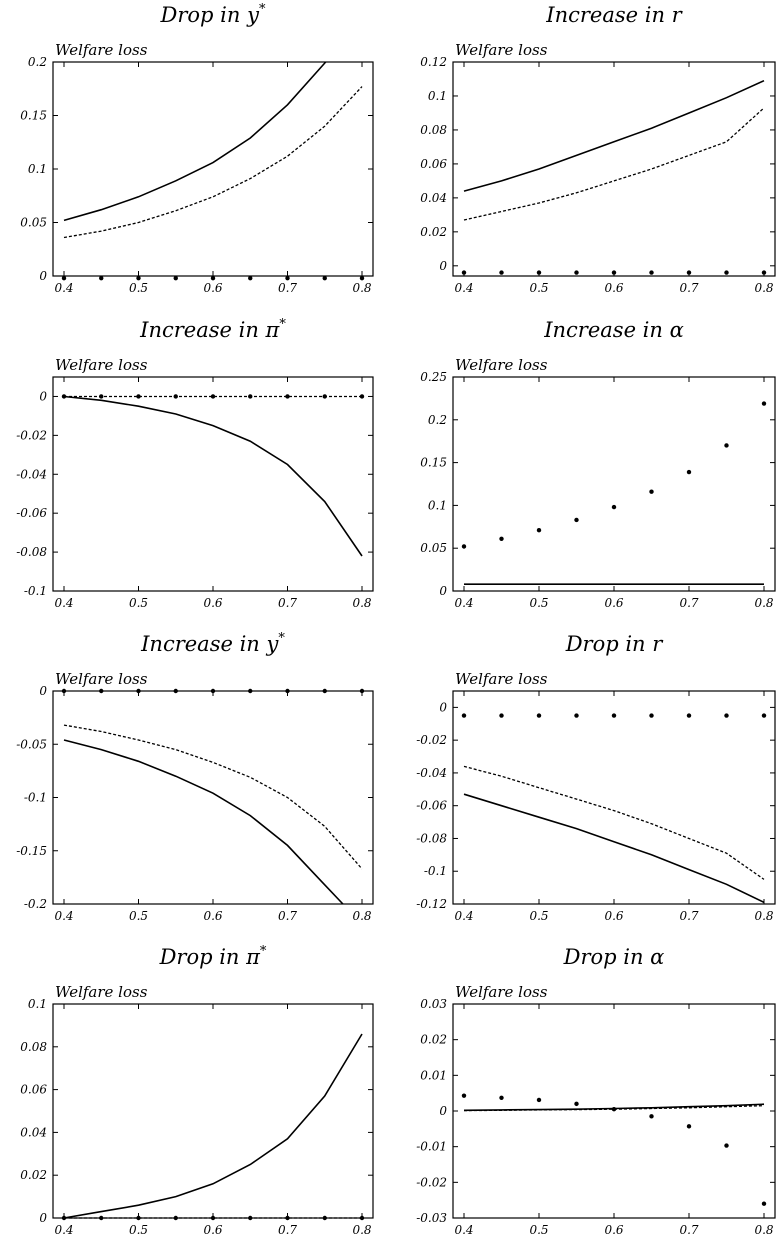  I want to click on y-tick-label: 0.04, so click(433, 198).